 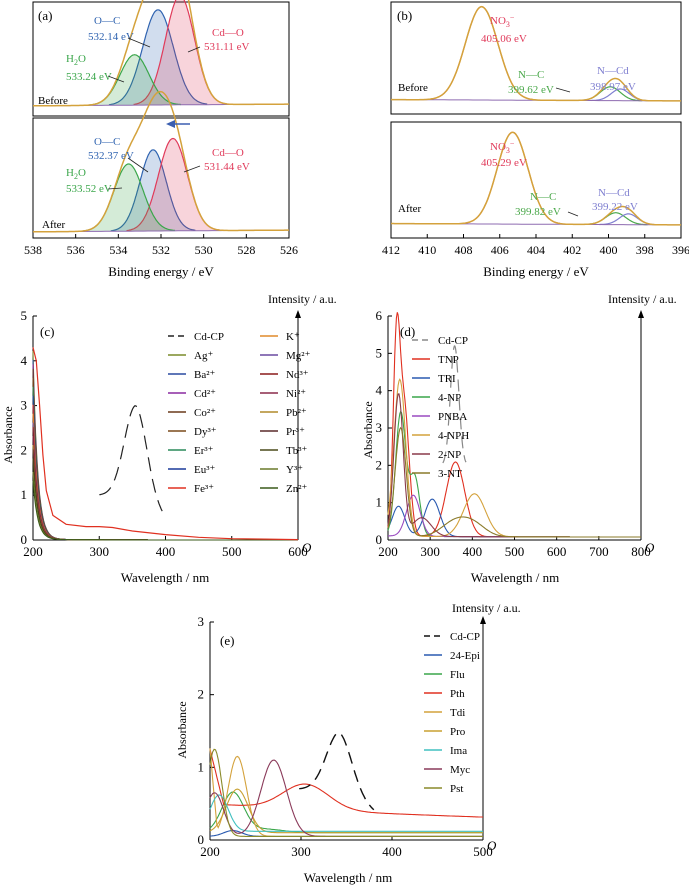 What do you see at coordinates (536, 271) in the screenshot?
I see `panel-b-xlabel: Binding energy / eV` at bounding box center [536, 271].